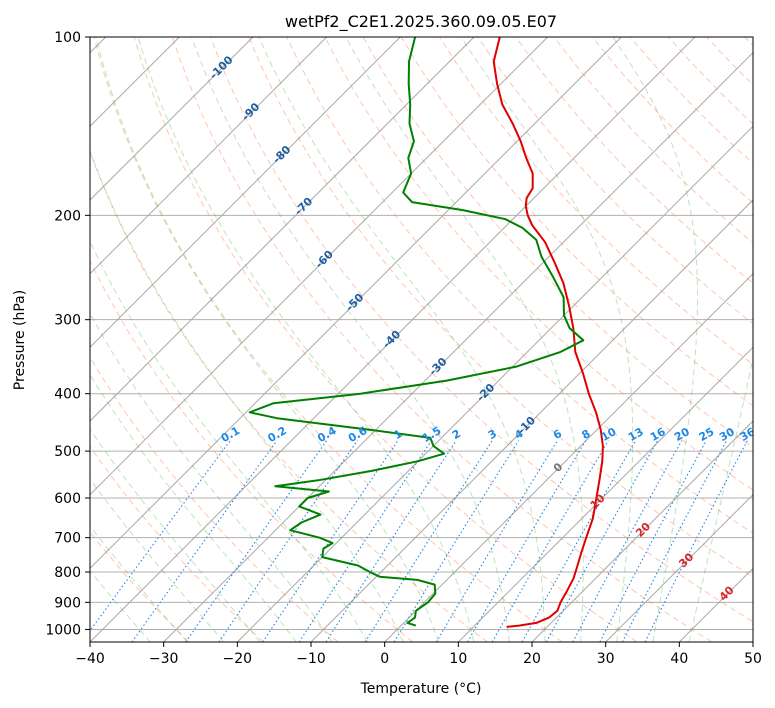 This screenshot has height=708, width=775. What do you see at coordinates (90, 659) in the screenshot?
I see `x-tick-label: −40` at bounding box center [90, 659].